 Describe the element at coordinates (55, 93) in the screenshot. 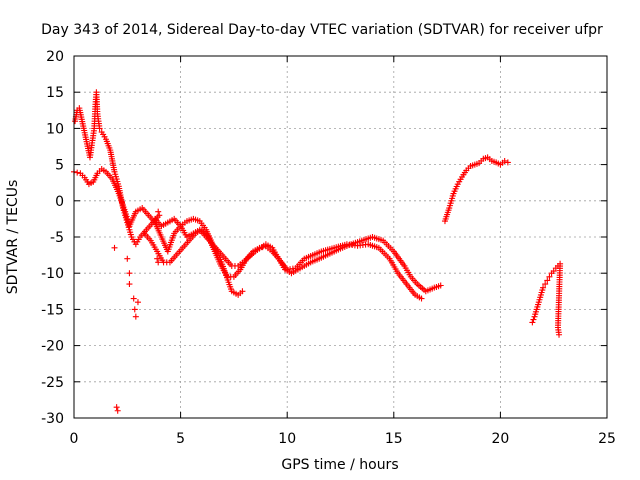

I see `y-tick-label: 15` at that location.